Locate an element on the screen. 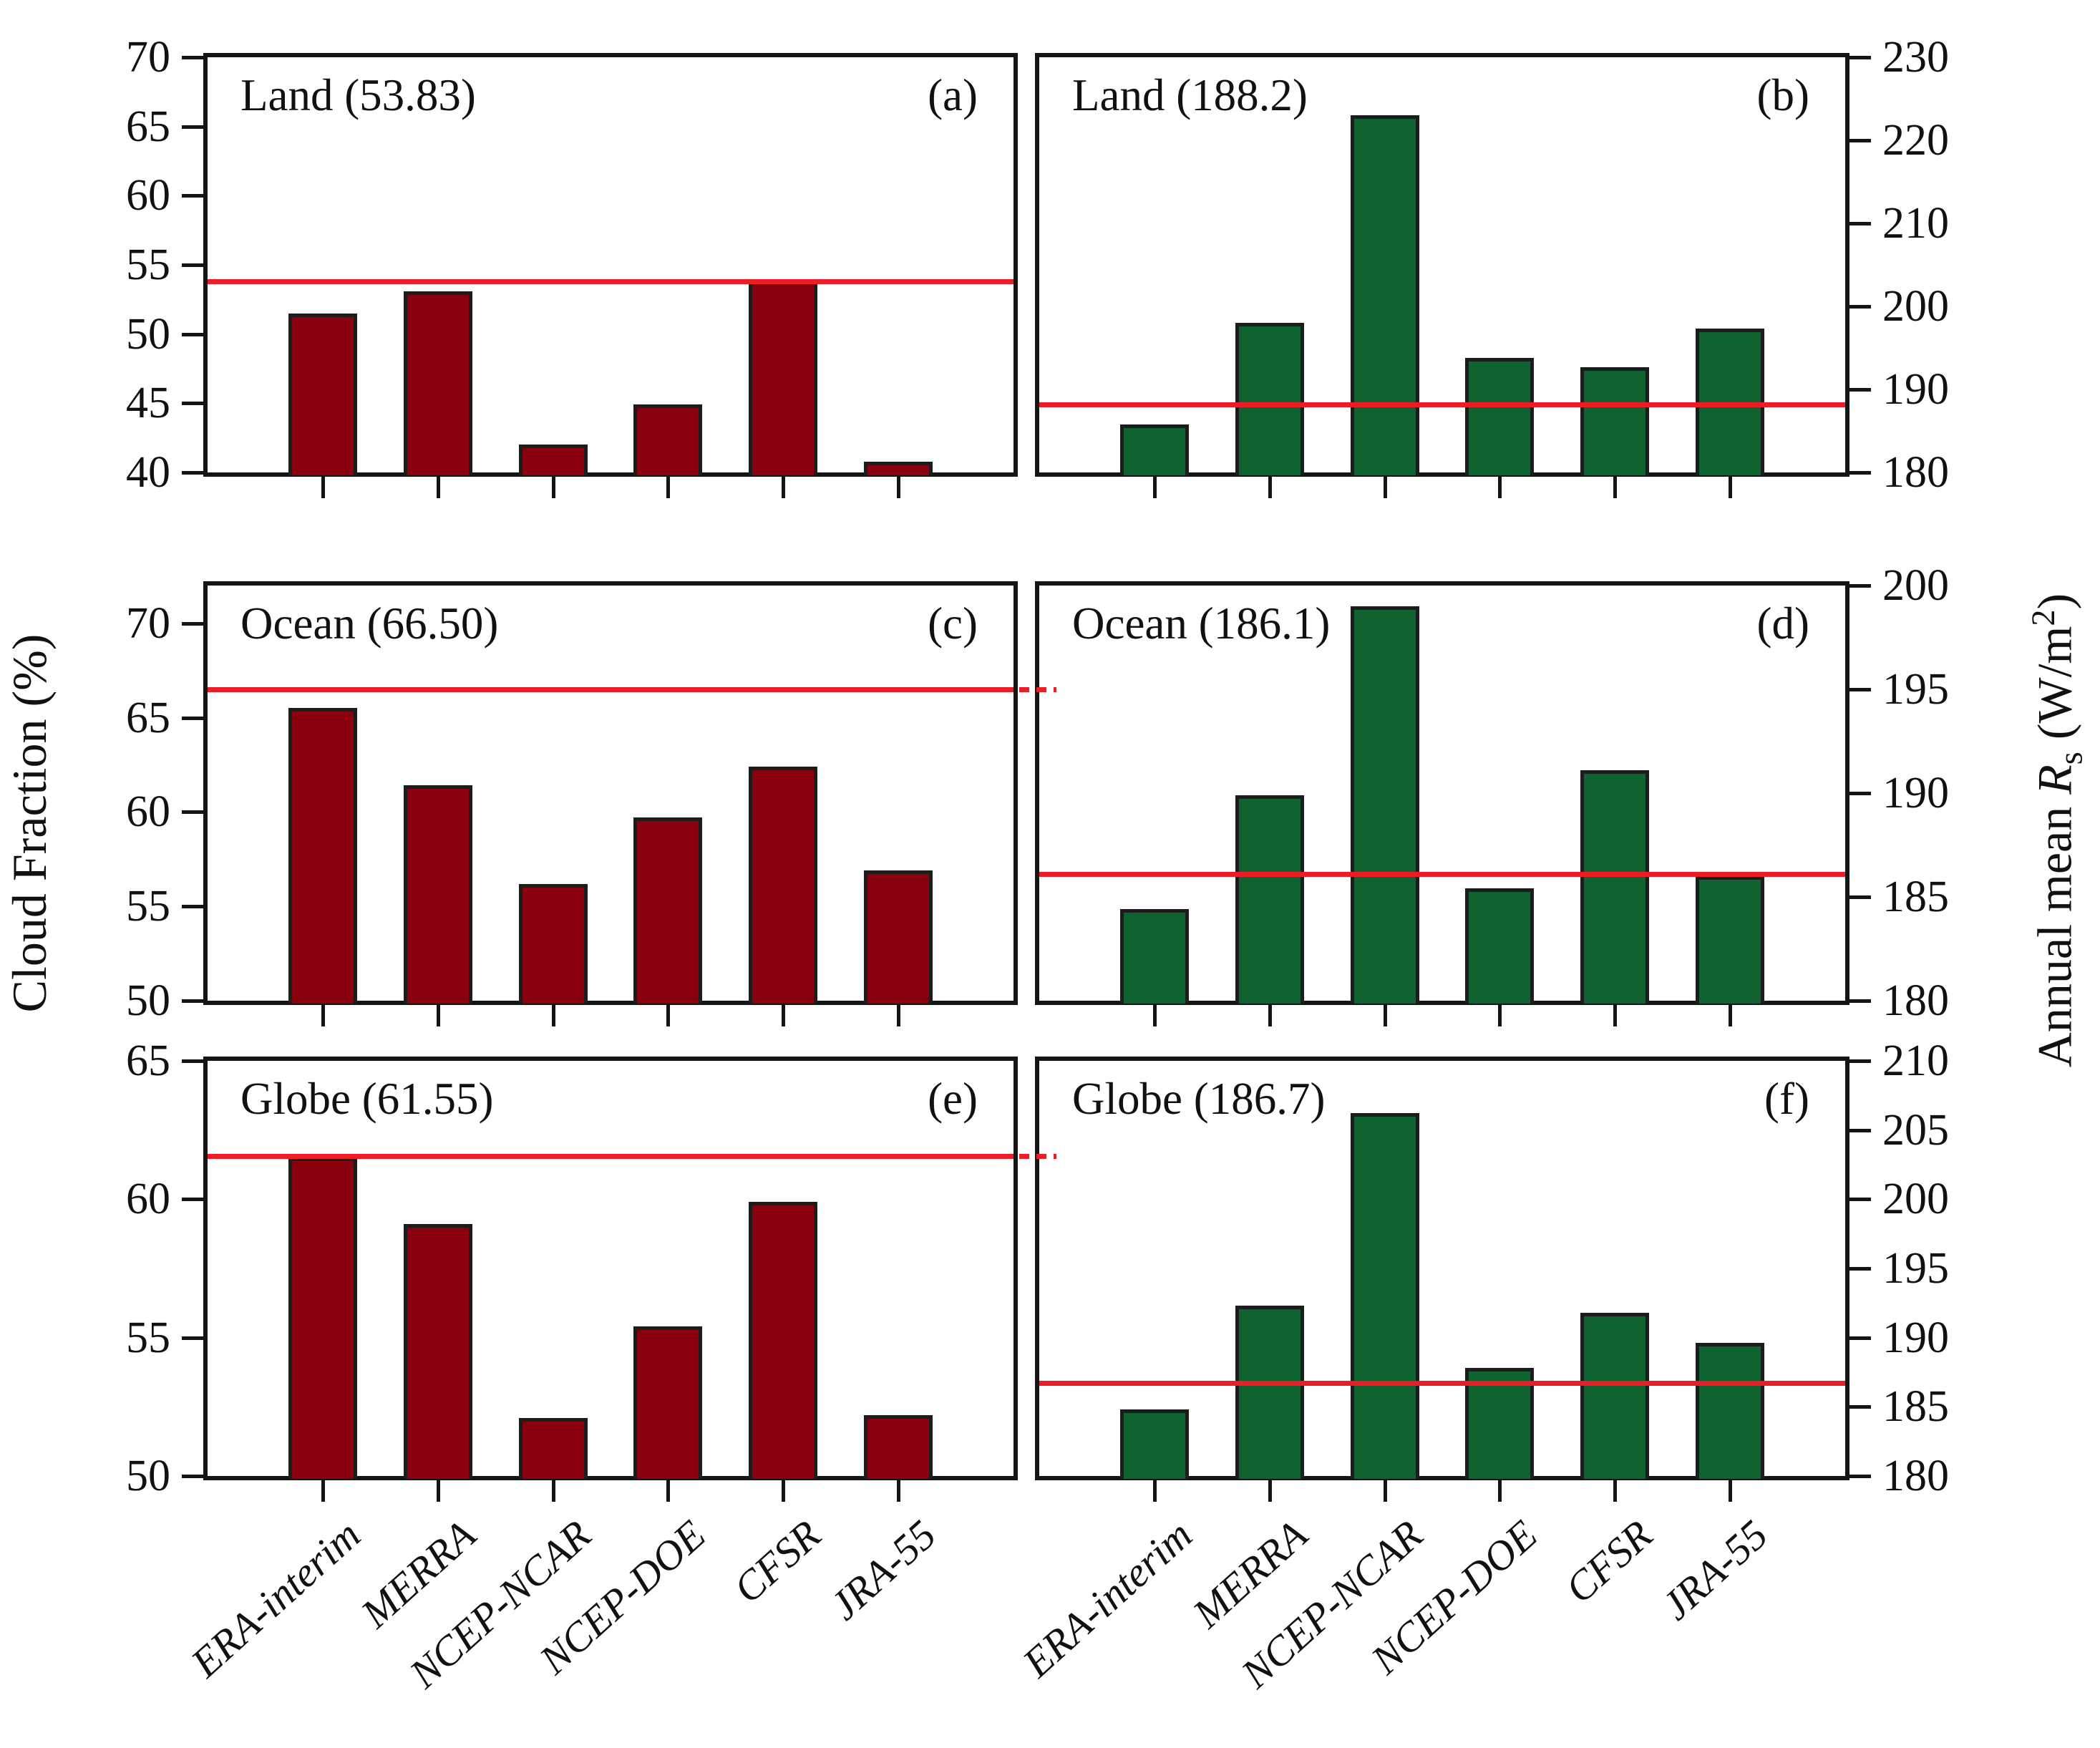 The width and height of the screenshot is (2100, 1748). panel-f-frame is located at coordinates (1442, 1268).